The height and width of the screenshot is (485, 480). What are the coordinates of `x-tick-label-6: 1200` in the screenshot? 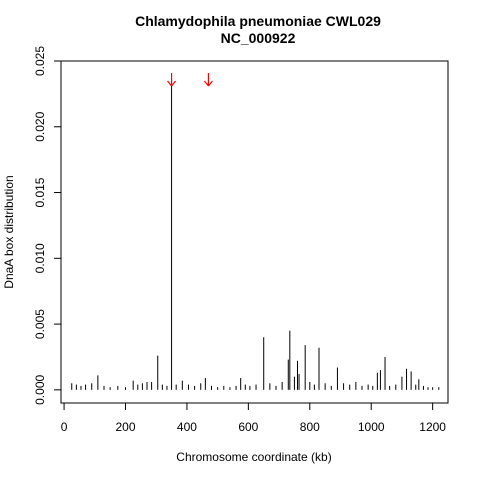 It's located at (432, 427).